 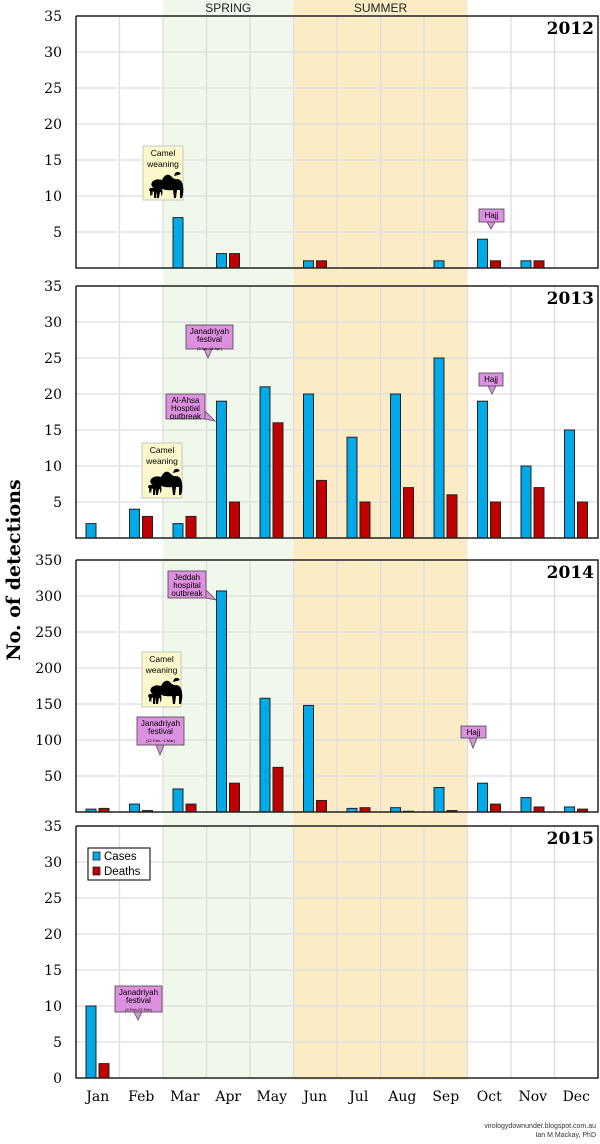 What do you see at coordinates (308, 264) in the screenshot?
I see `cases-bar-jun` at bounding box center [308, 264].